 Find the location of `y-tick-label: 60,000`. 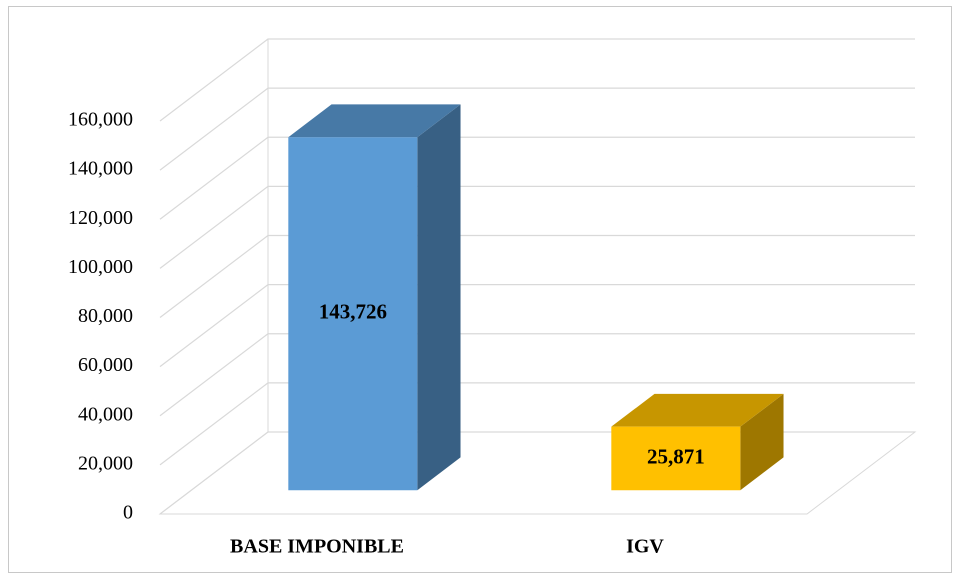

y-tick-label: 60,000 is located at coordinates (105, 365).